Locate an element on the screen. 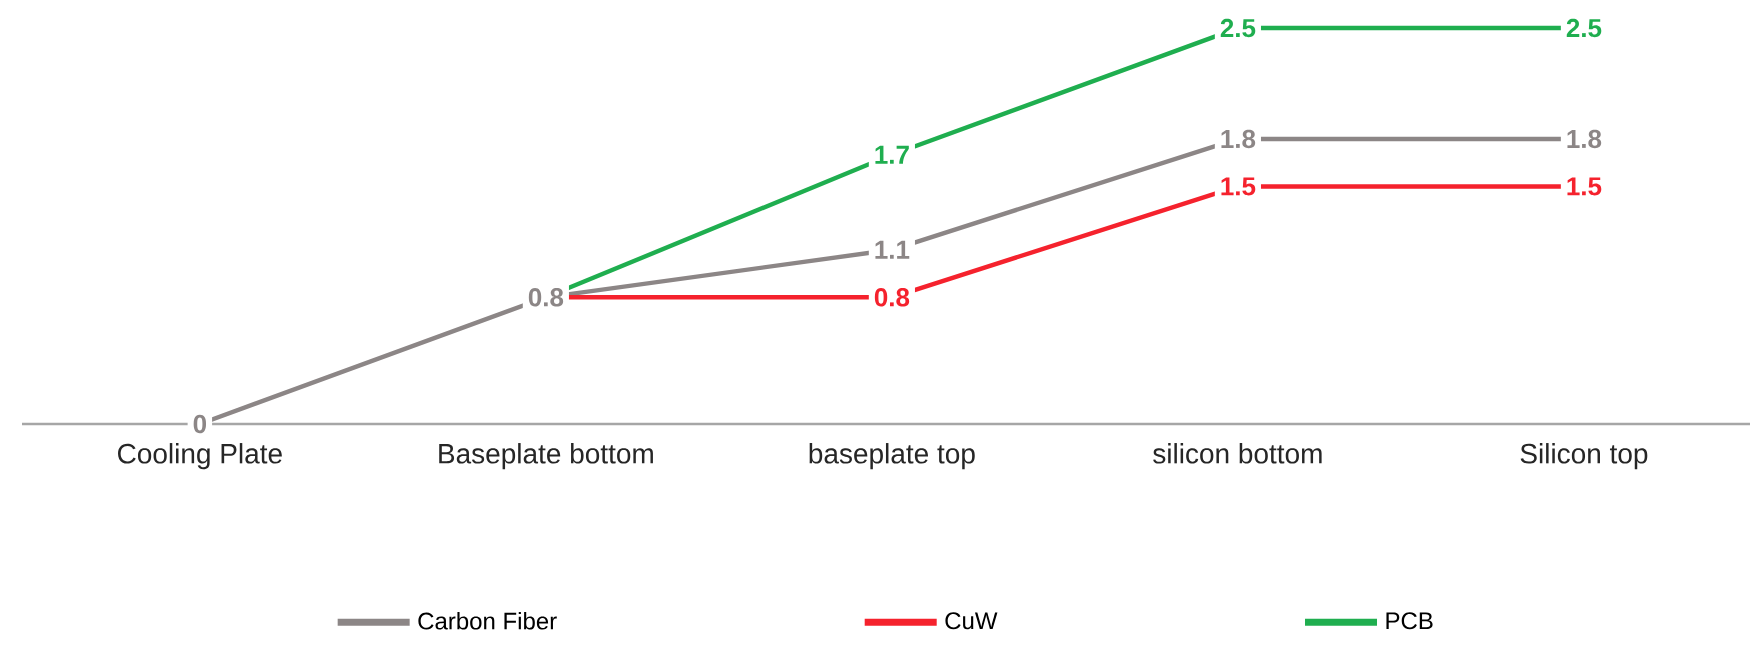 This screenshot has height=656, width=1750. x-tick-label: Cooling Plate is located at coordinates (200, 456).